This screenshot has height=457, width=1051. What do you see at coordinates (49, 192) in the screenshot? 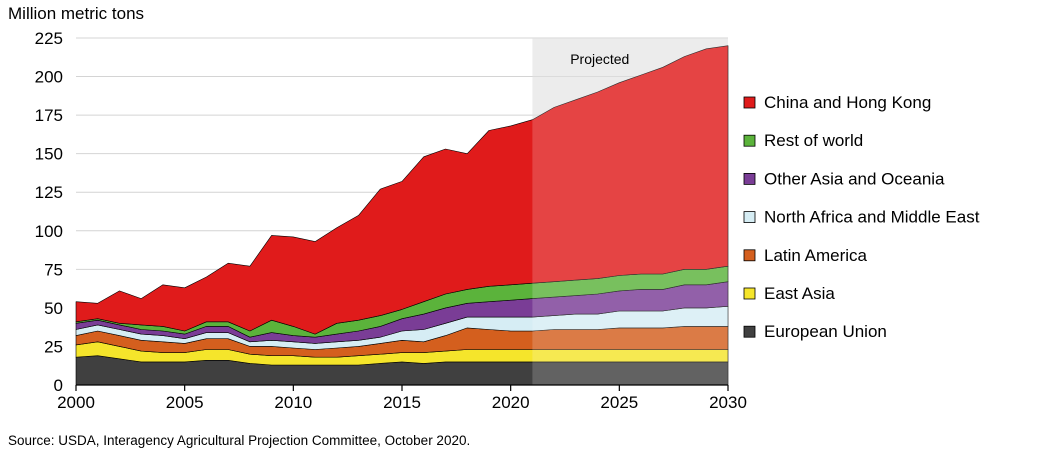
I see `y-tick-label: 125` at bounding box center [49, 192].